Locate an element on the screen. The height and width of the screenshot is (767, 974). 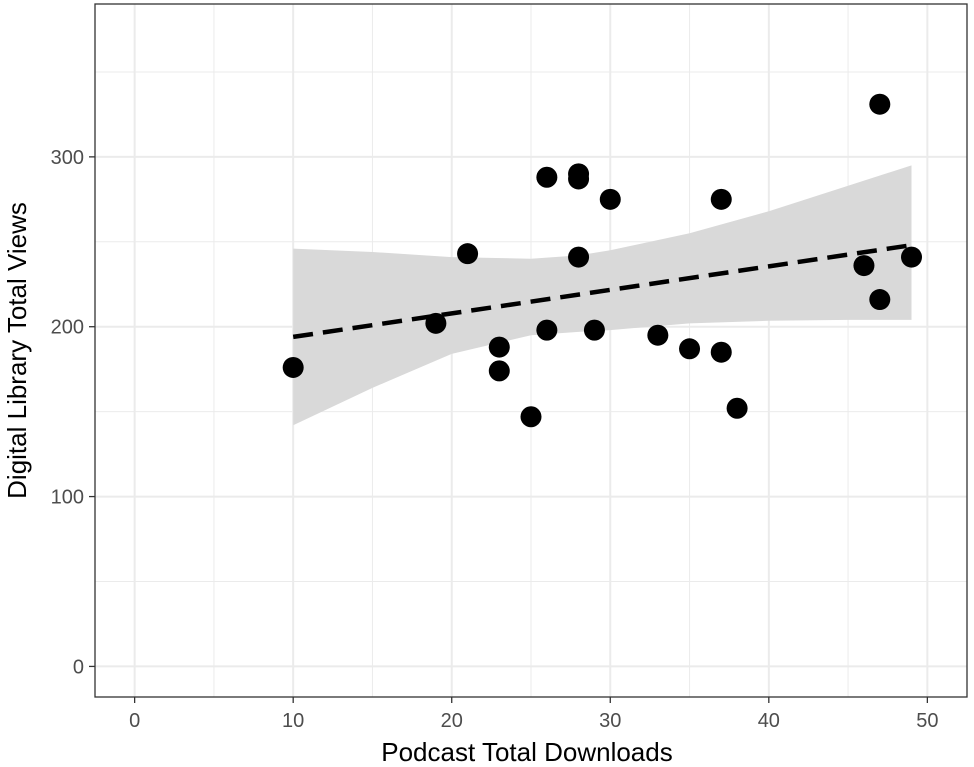
x-tick-label: 10 is located at coordinates (293, 721).